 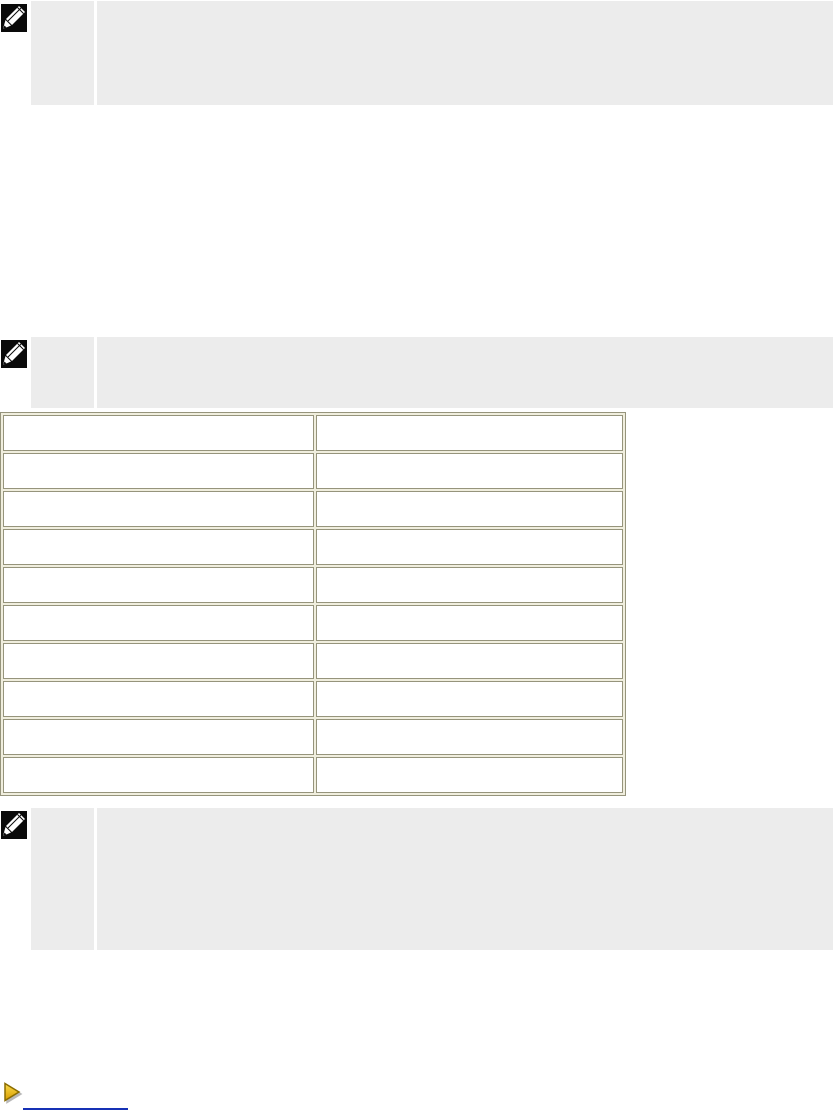 I want to click on back-to-contents-link, so click(x=75, y=1108).